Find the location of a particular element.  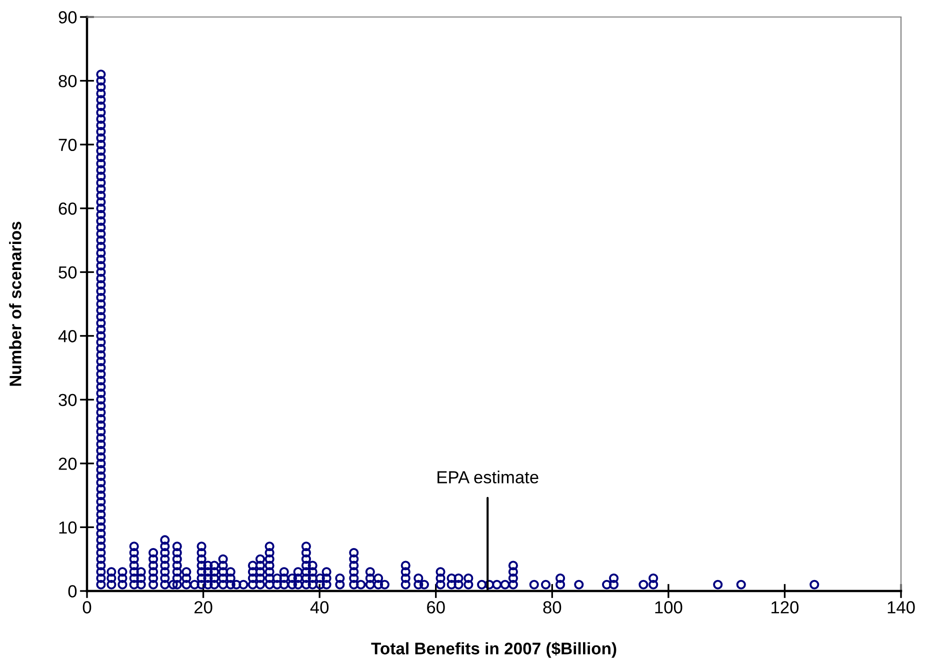

y-axis-title: Number of scenarios is located at coordinates (15, 304).